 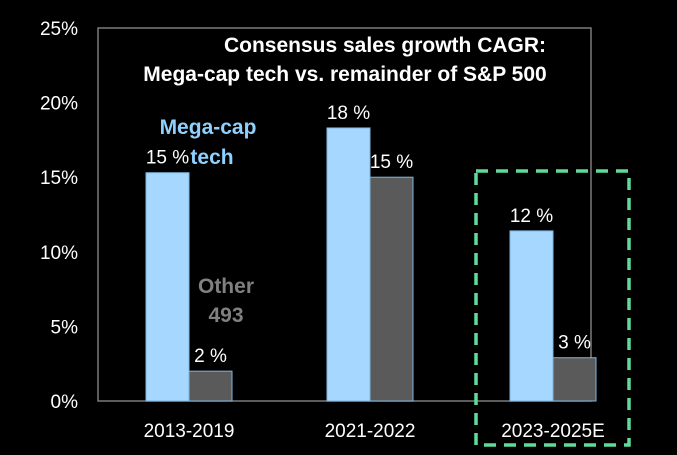 What do you see at coordinates (59, 253) in the screenshot?
I see `y-tick-label: 10%` at bounding box center [59, 253].